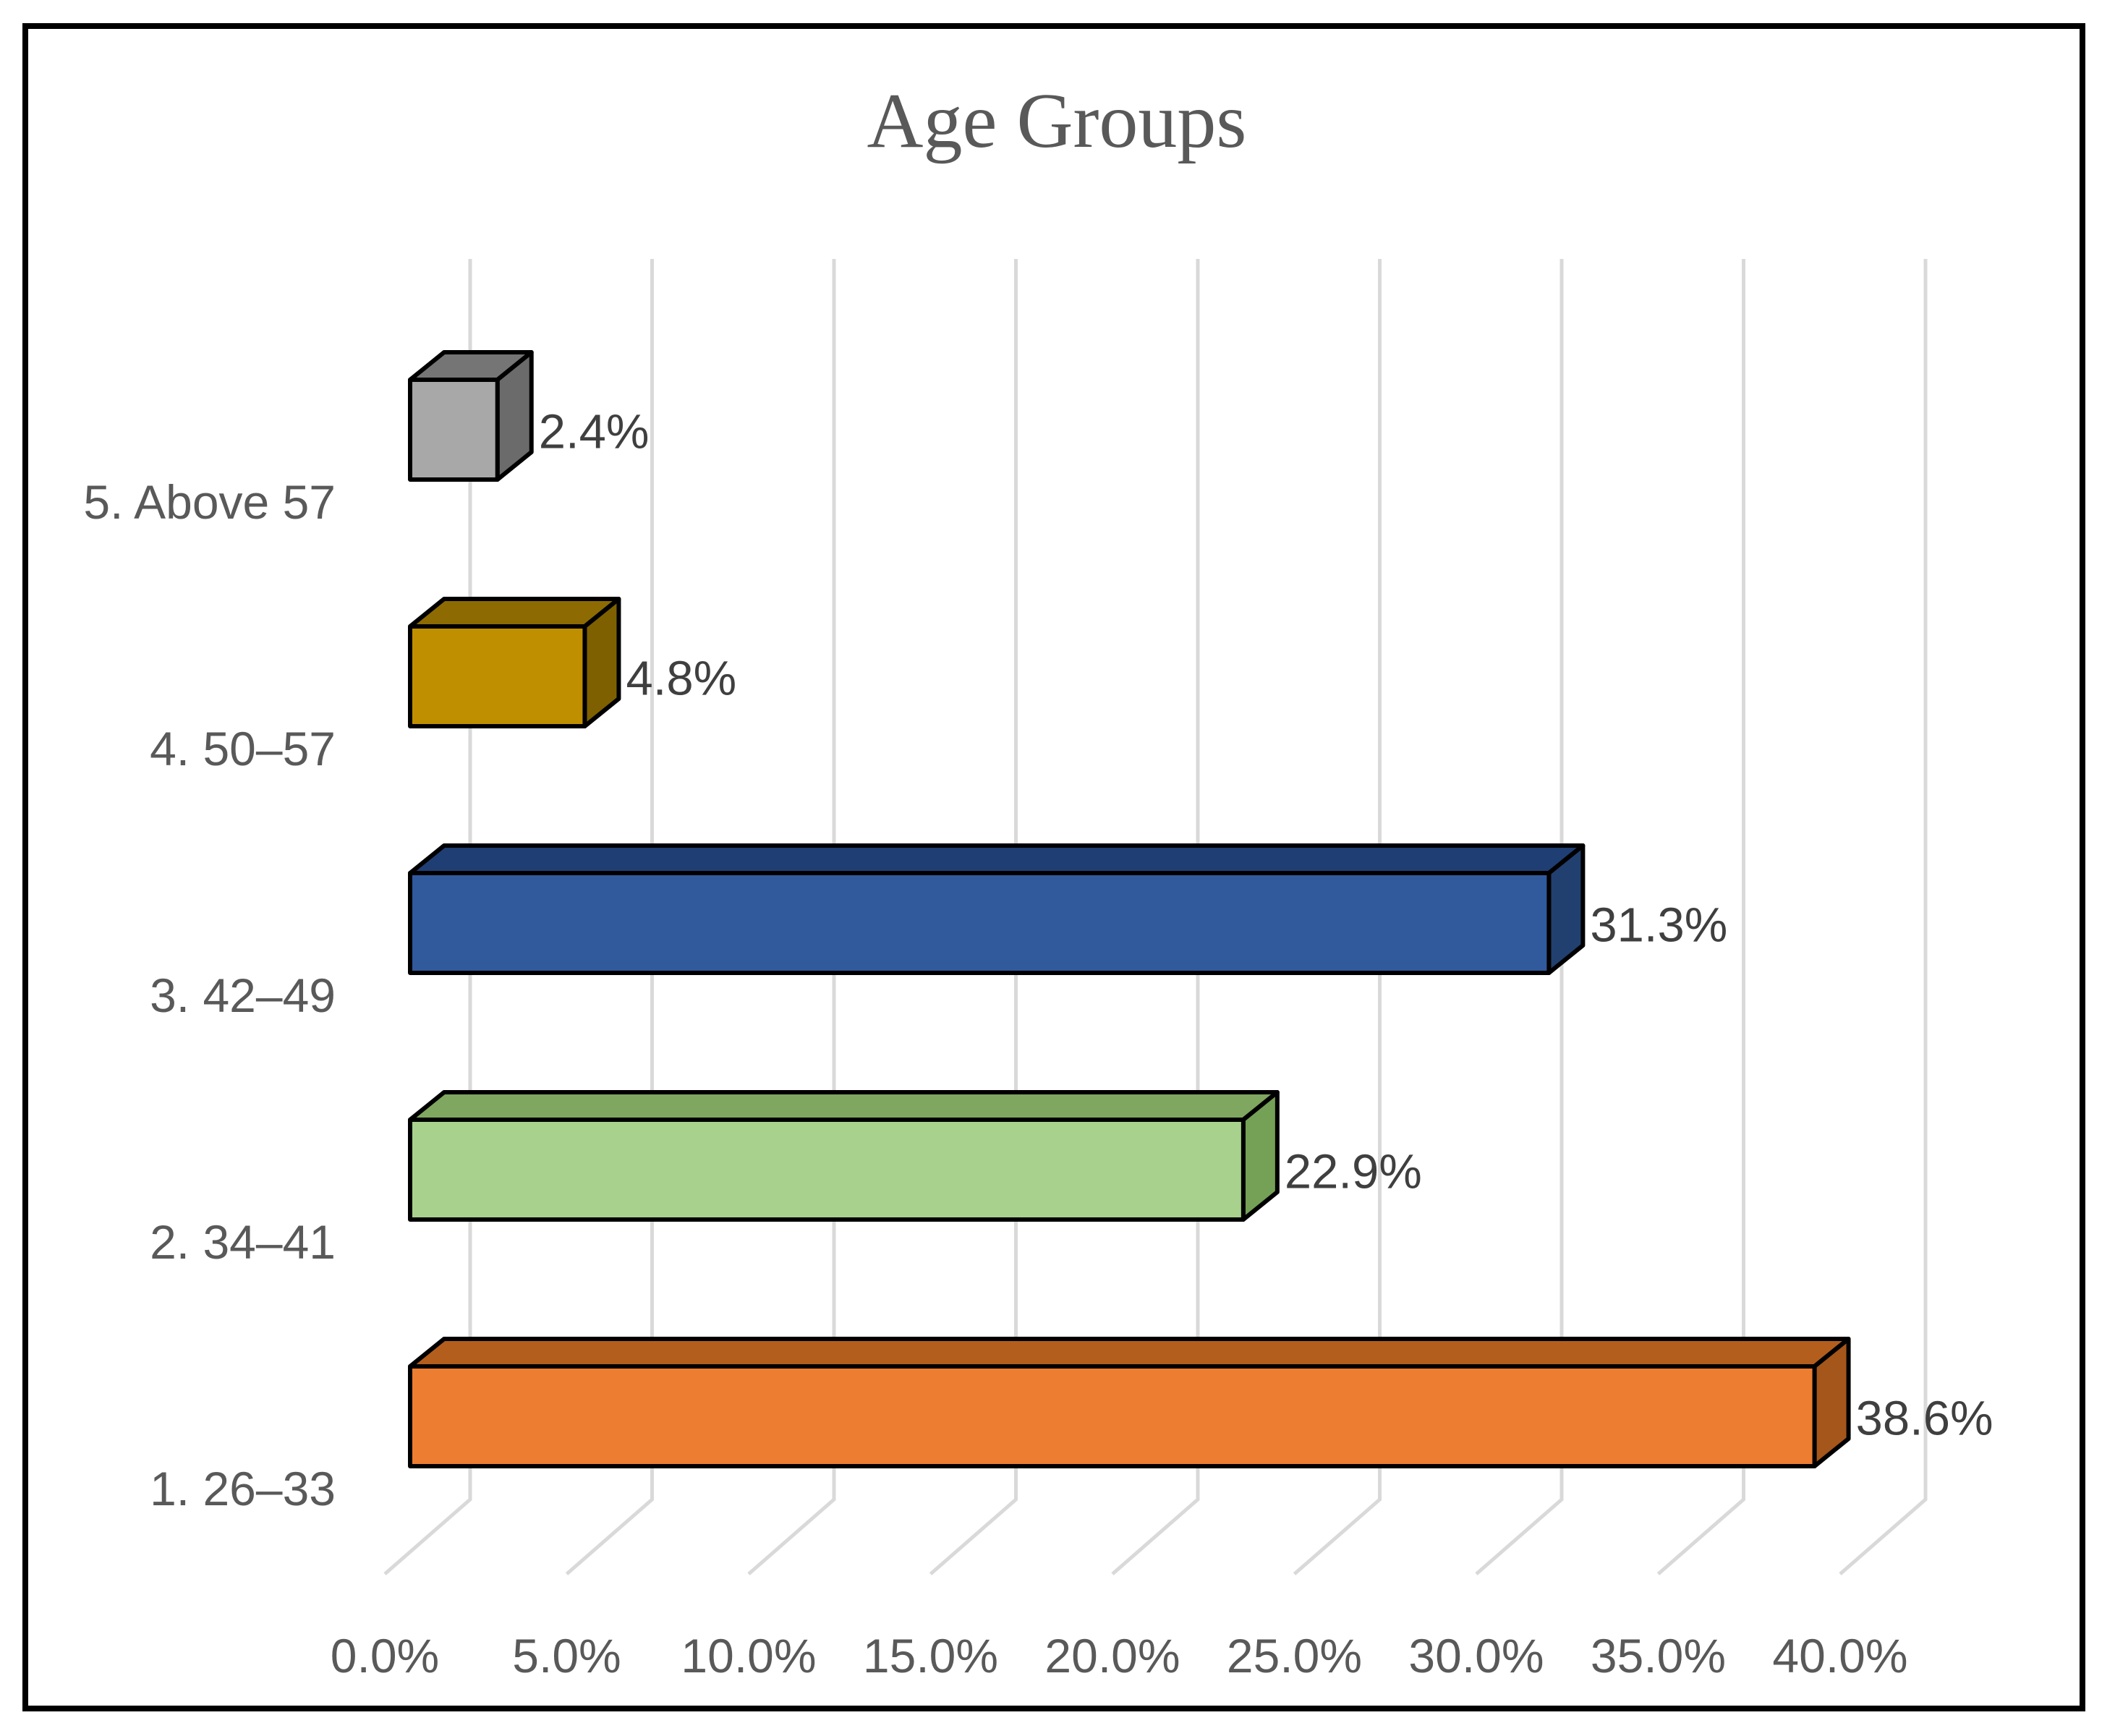 This screenshot has height=1736, width=2115. I want to click on x-axis-tick-15.0%: 15.0%, so click(930, 1655).